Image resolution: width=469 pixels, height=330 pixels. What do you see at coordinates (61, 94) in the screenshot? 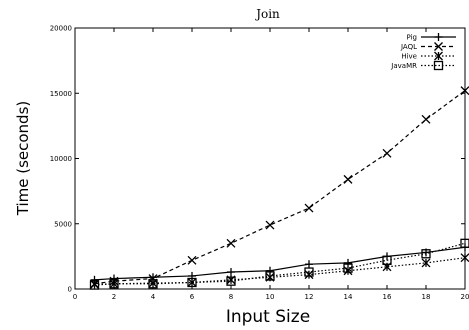
I see `y-tick-label: 15000` at bounding box center [61, 94].